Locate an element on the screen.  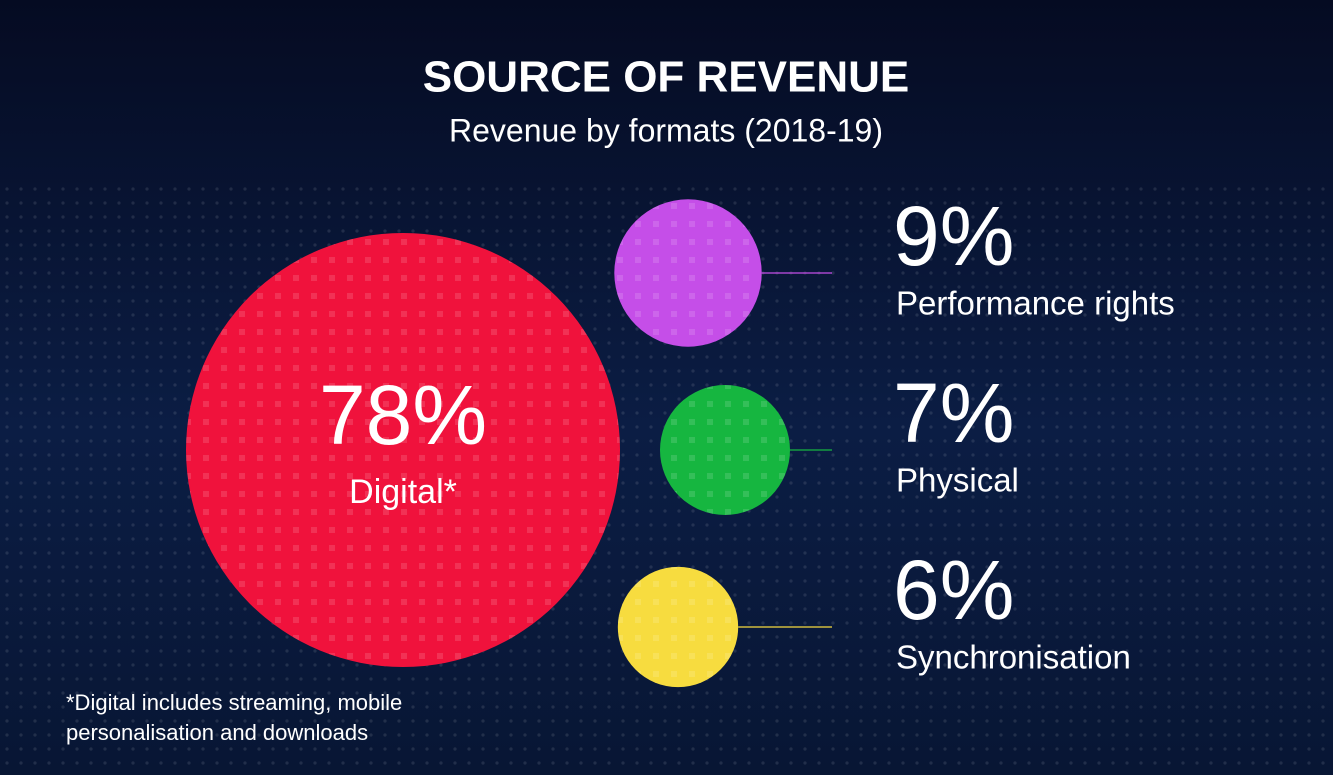
value-label: 78% is located at coordinates (403, 415).